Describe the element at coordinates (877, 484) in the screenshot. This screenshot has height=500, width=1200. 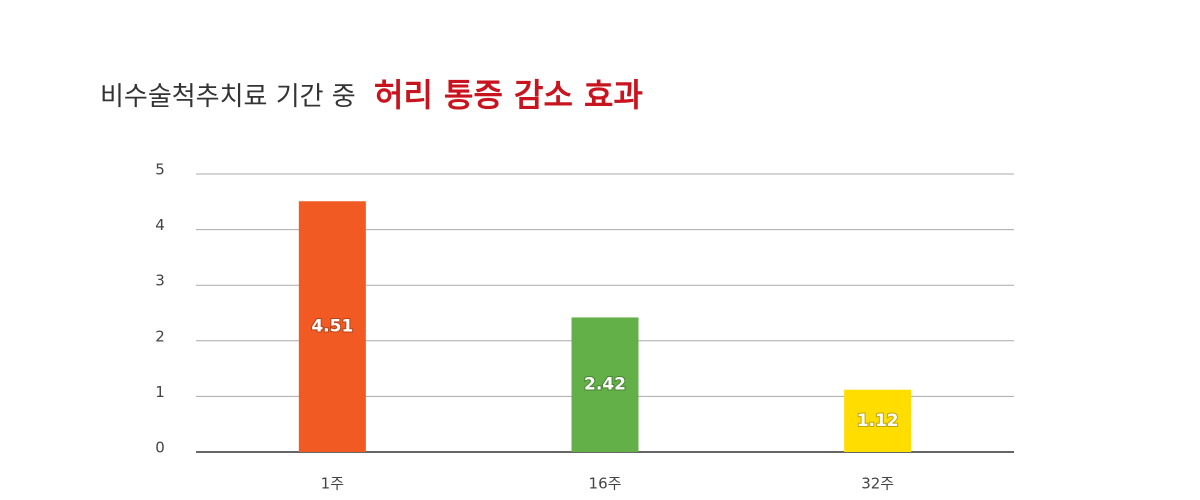
I see `x-tick-label: 32주` at that location.